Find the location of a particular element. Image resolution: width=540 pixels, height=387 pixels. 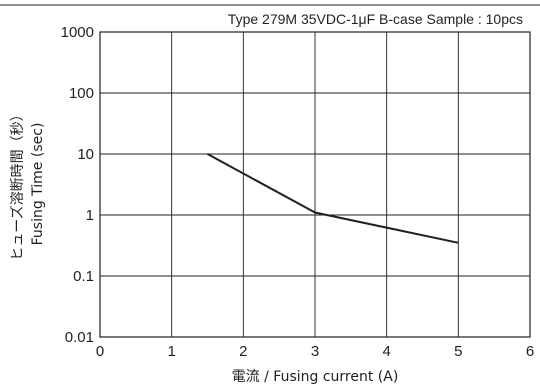

y-tick-labels: 1000 100 10 1 0.1 0.01 is located at coordinates (77, 185).